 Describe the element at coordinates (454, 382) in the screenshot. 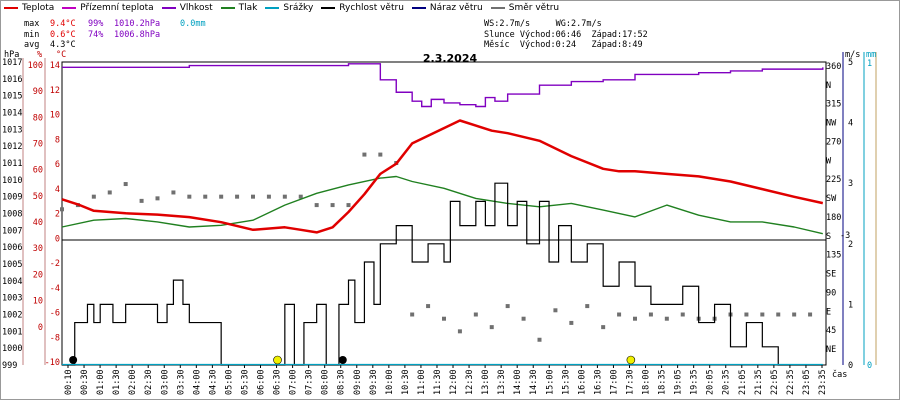

I see `x-tick-label: 12:00` at that location.